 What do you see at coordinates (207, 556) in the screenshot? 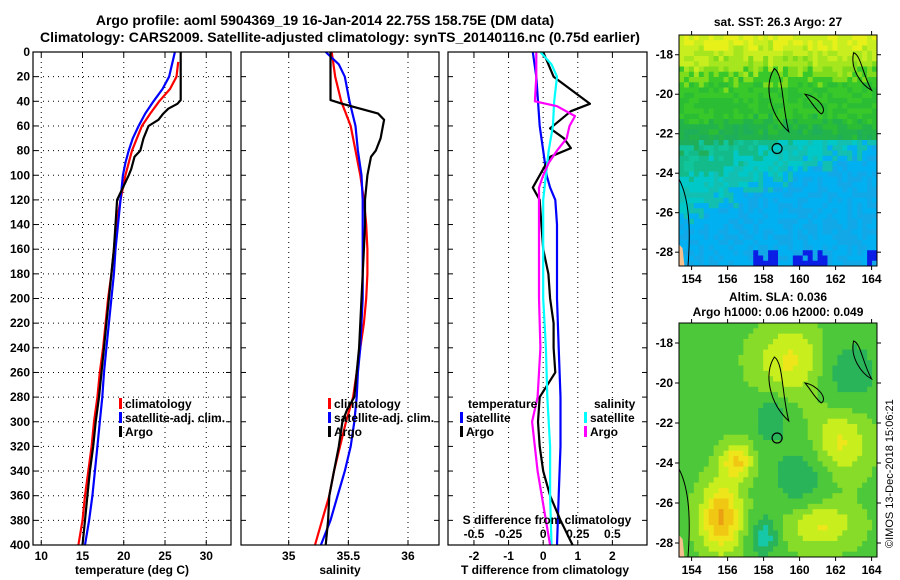
I see `xtick-label: 30` at bounding box center [207, 556].